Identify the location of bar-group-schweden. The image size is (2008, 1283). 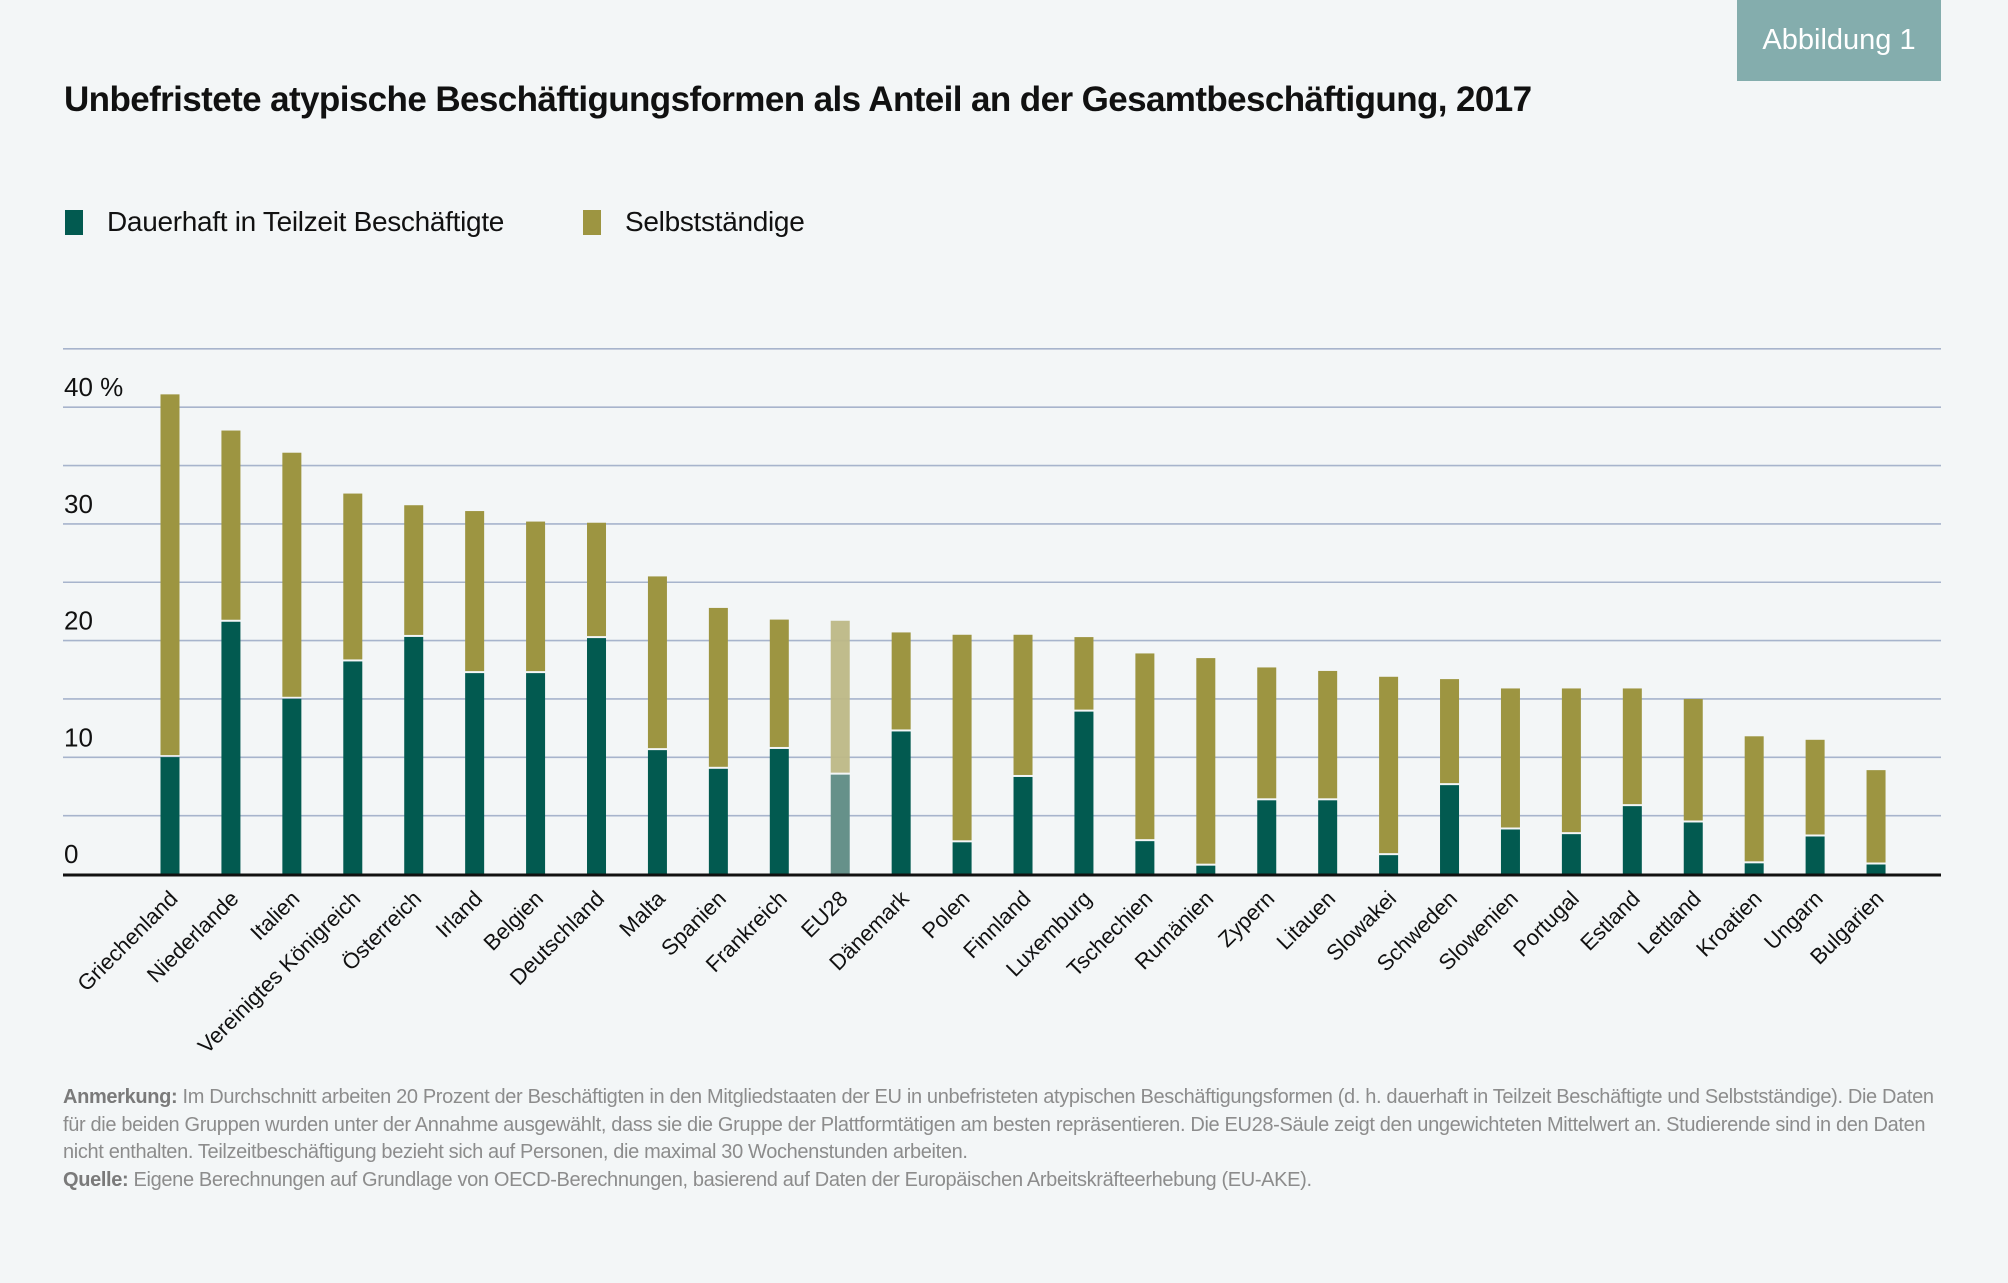
(1450, 776).